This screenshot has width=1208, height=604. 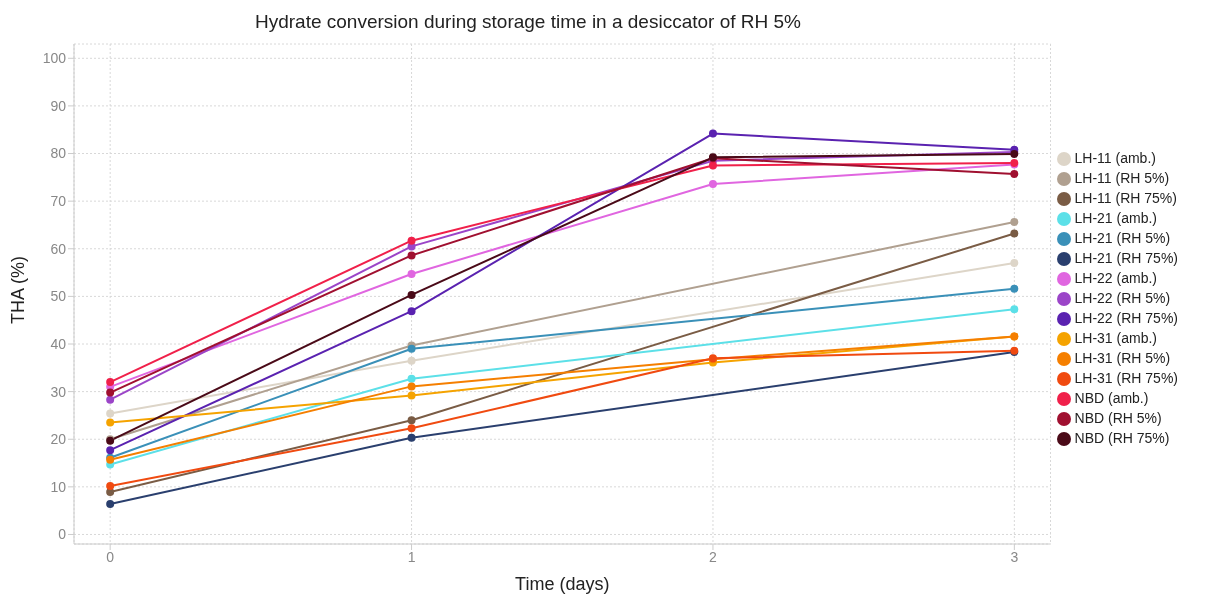 I want to click on y-tick-label: 90, so click(x=58, y=105).